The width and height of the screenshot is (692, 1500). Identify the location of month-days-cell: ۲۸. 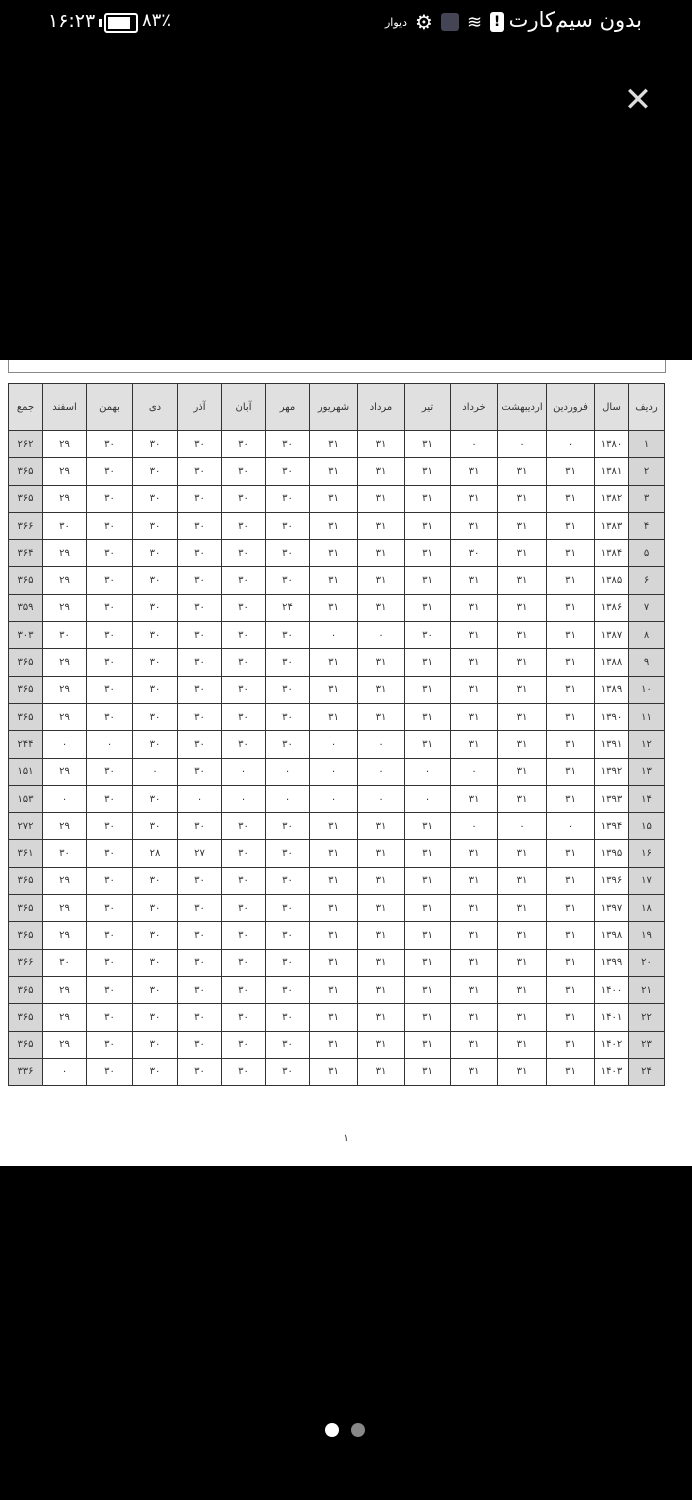
(155, 853).